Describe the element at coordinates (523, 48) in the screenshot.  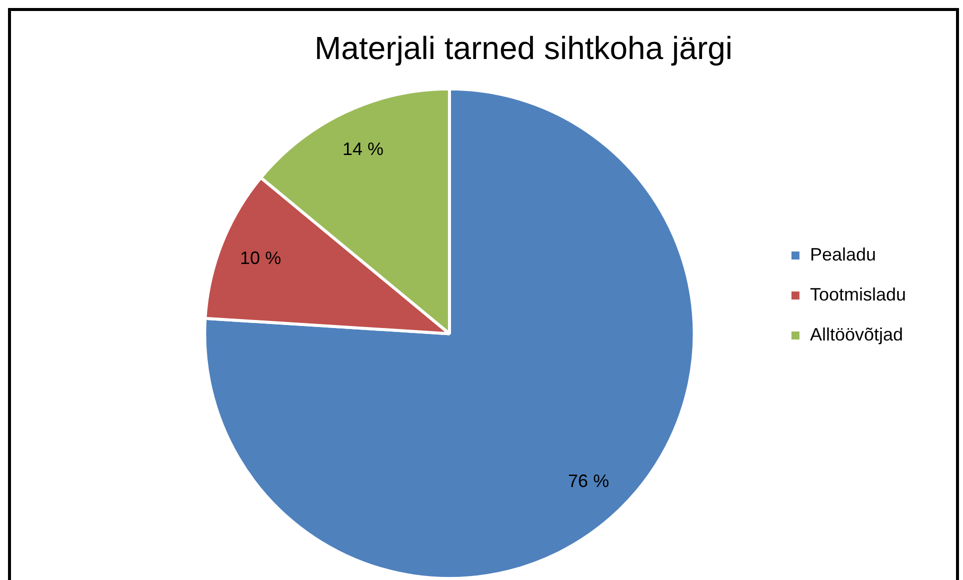
I see `chart-title: Materjali tarned sihtkoha järgi` at that location.